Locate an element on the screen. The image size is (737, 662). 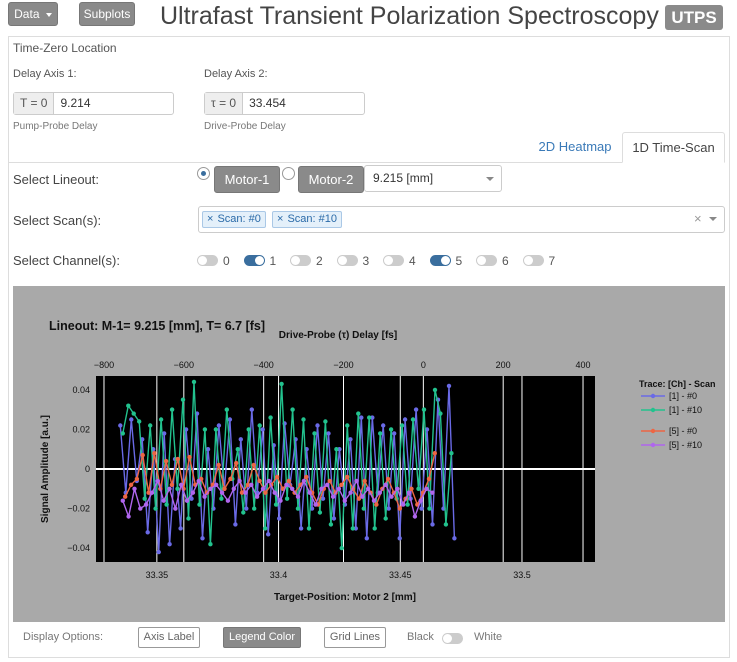
tab-1d-time-scan: 1D Time-Scan is located at coordinates (673, 147).